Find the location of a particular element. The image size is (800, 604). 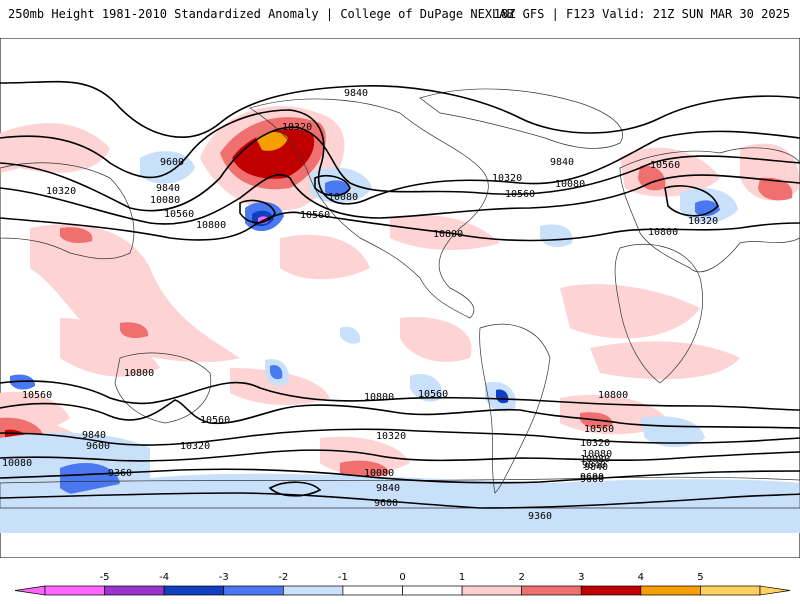

colorbar-tick-label: -5 is located at coordinates (105, 577).